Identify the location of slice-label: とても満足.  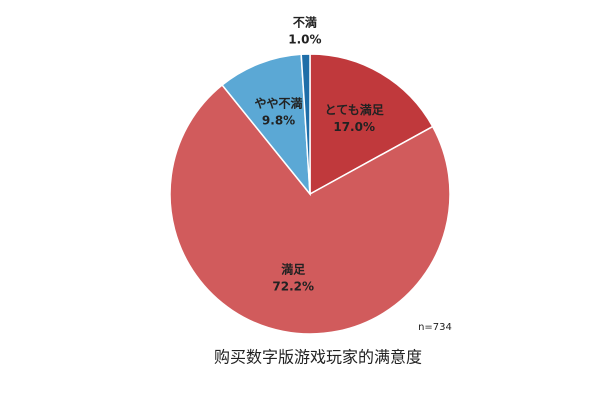
(354, 109).